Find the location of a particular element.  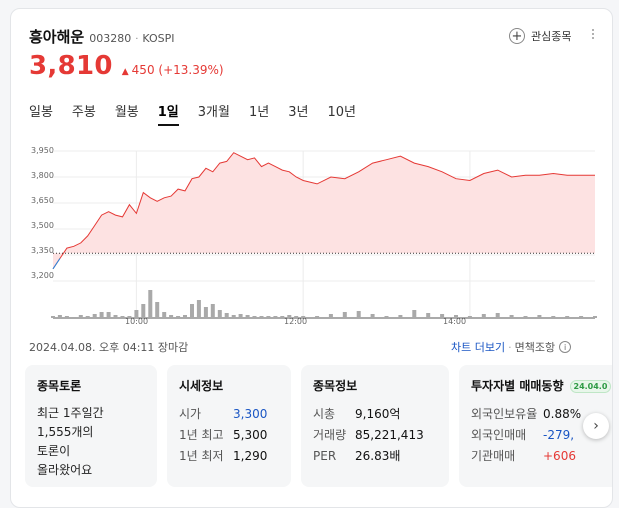

tab-1day: 1일 is located at coordinates (168, 113).